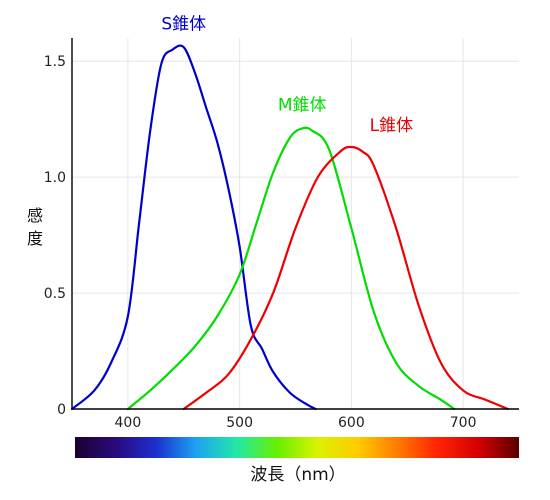  What do you see at coordinates (302, 105) in the screenshot?
I see `series-label-2: M錐体` at bounding box center [302, 105].